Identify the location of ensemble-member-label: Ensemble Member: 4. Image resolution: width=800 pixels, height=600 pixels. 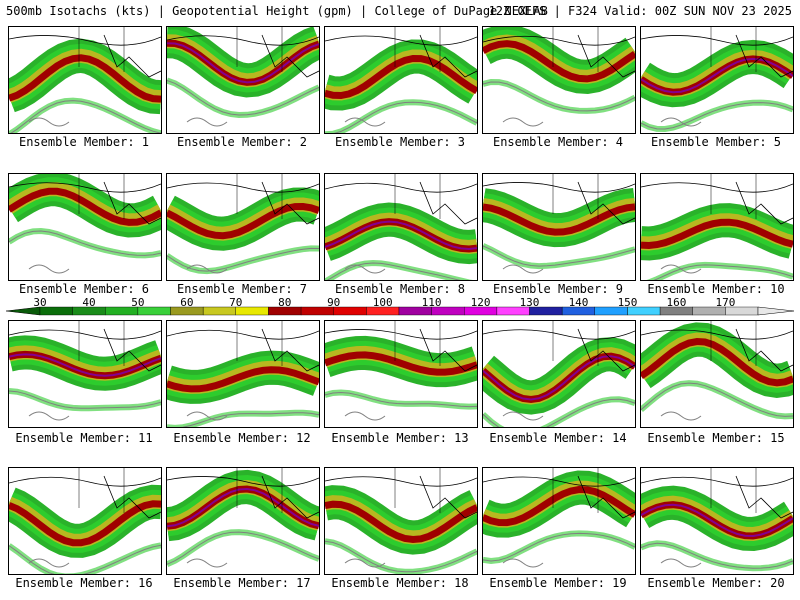
(558, 142).